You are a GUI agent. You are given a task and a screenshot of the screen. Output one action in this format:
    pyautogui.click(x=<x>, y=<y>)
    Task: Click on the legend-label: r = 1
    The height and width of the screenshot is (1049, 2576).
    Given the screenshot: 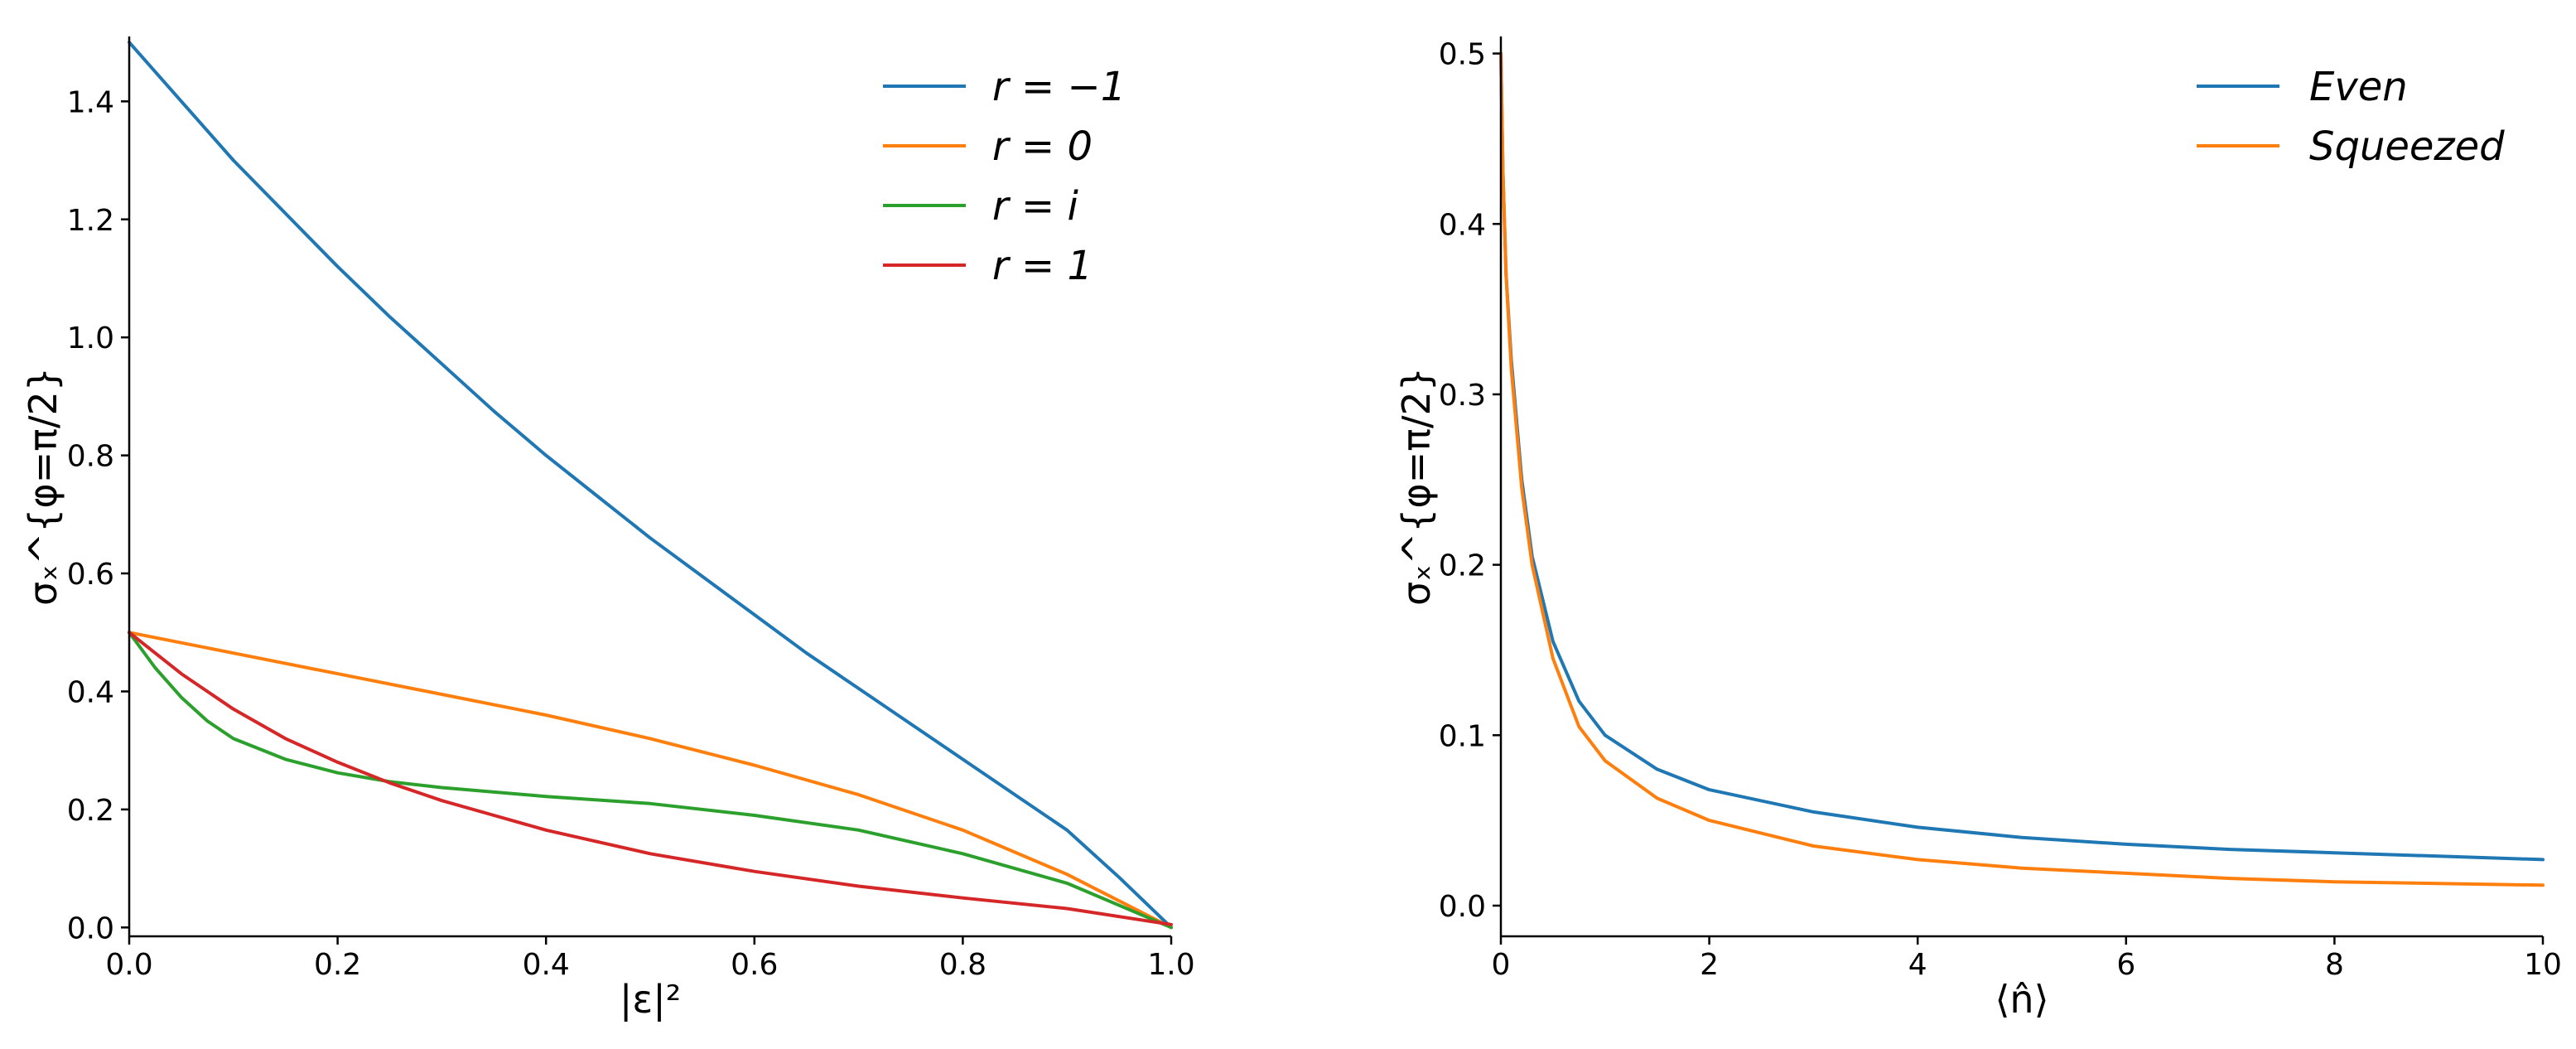 What is the action you would take?
    pyautogui.click(x=1043, y=266)
    